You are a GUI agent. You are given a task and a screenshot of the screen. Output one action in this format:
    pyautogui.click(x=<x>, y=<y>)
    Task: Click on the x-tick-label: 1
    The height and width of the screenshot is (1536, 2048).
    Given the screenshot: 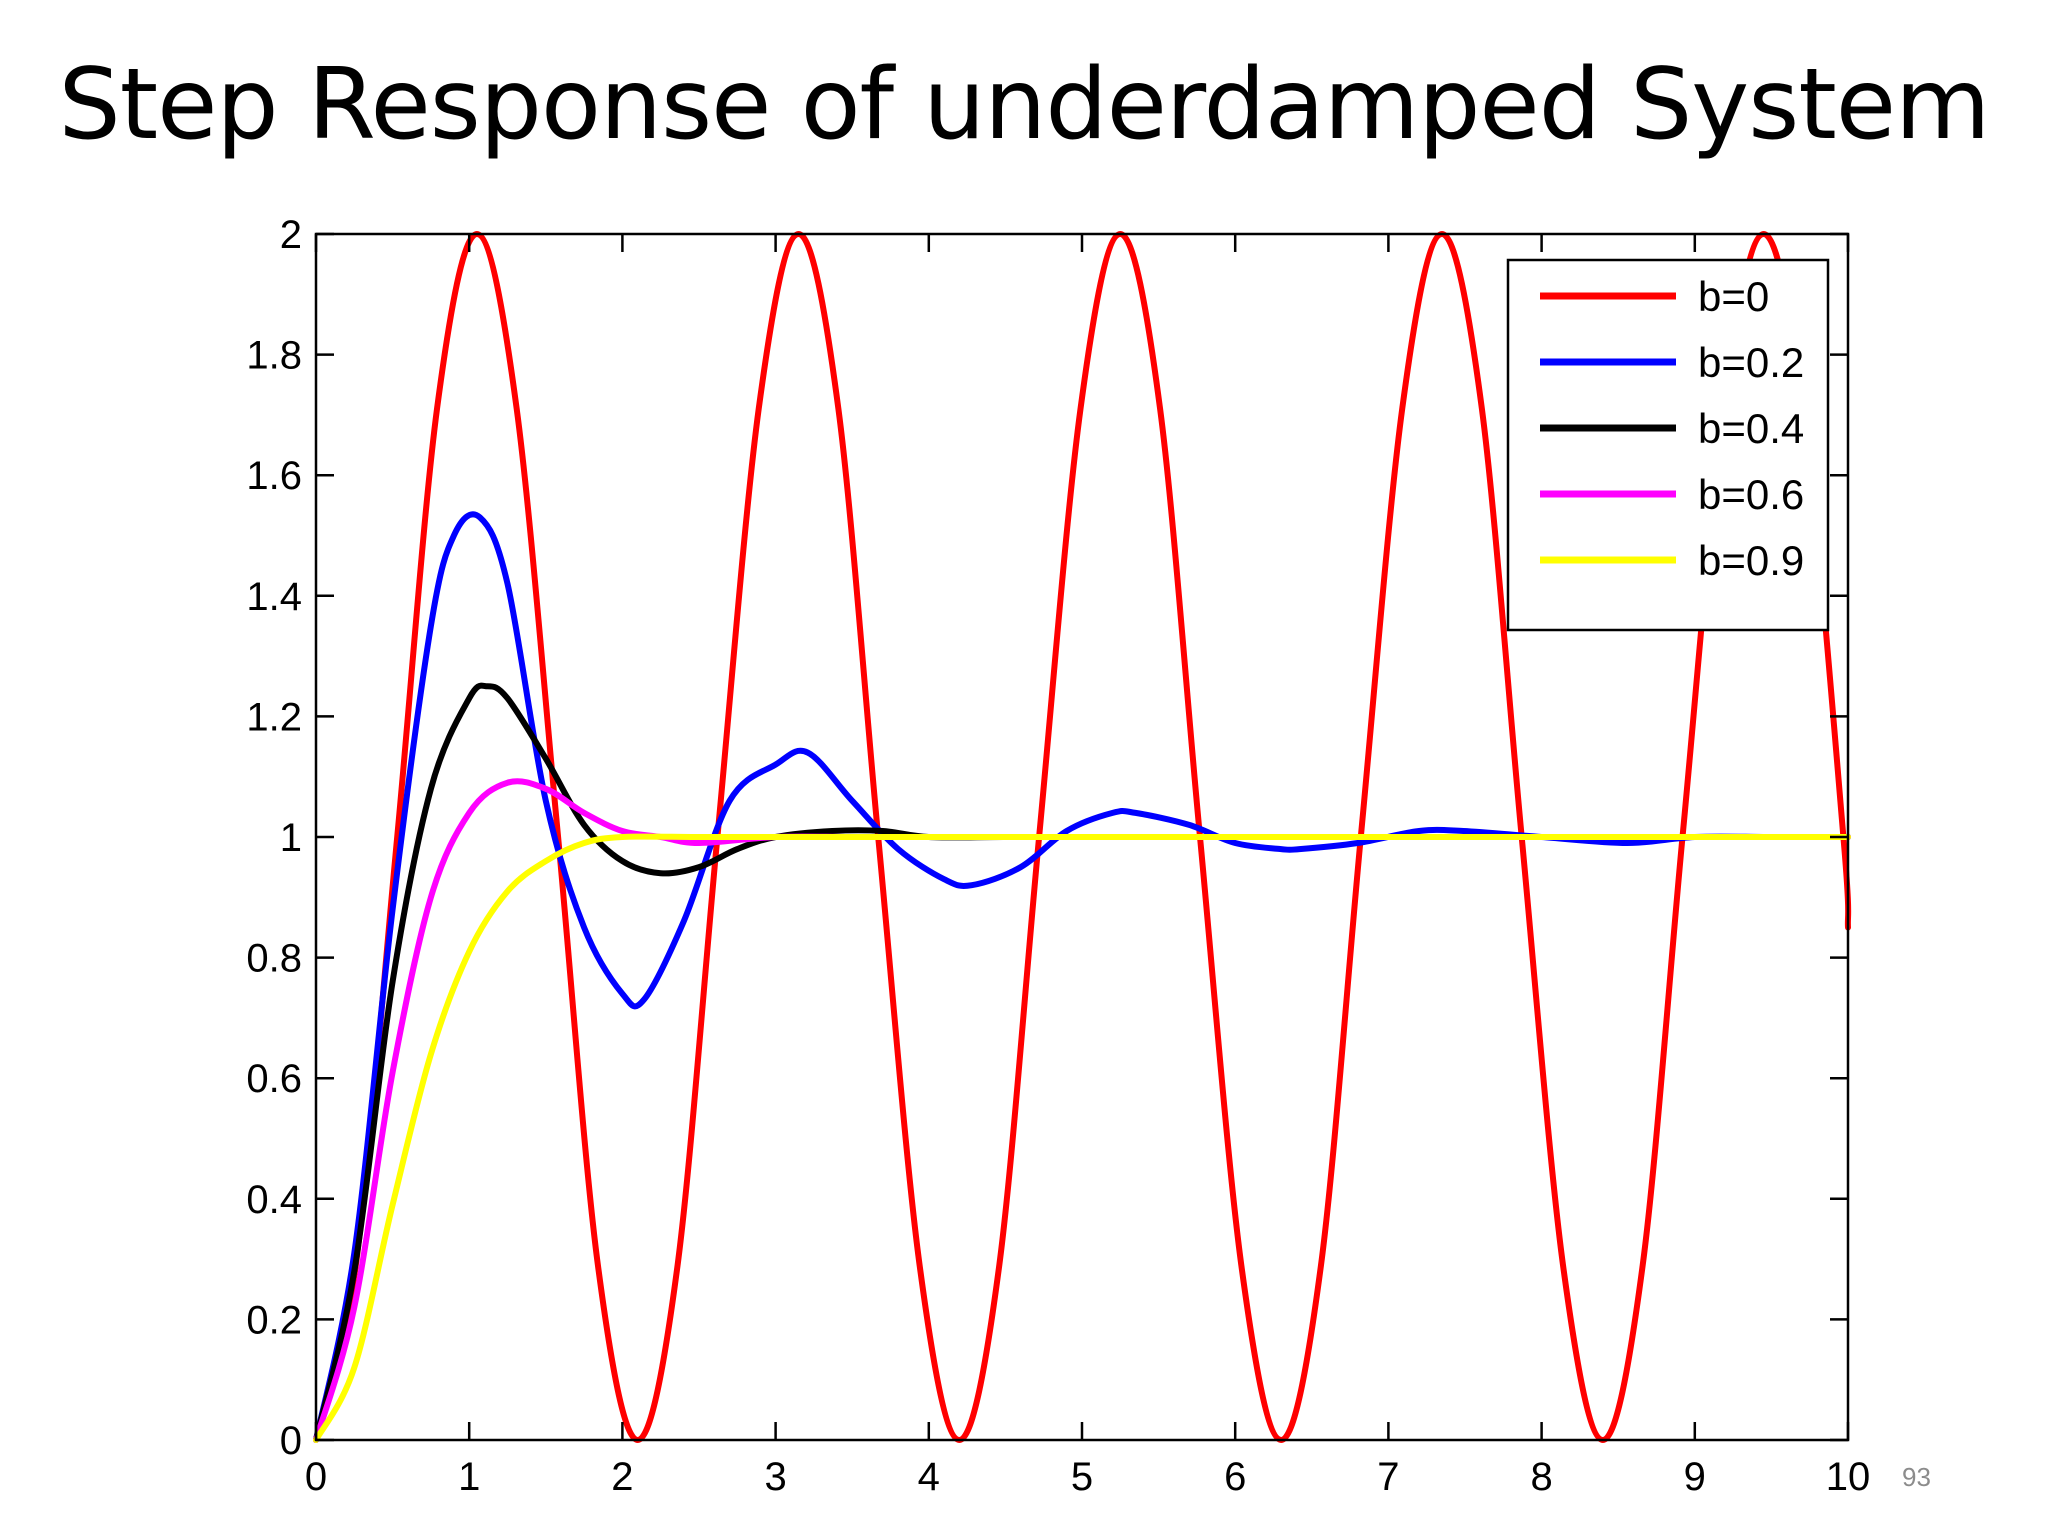 What is the action you would take?
    pyautogui.click(x=469, y=1477)
    